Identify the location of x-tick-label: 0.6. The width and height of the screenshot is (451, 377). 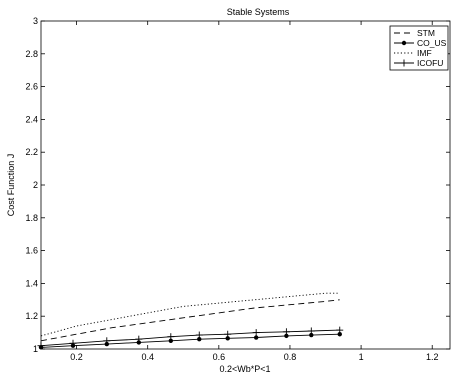
(219, 357).